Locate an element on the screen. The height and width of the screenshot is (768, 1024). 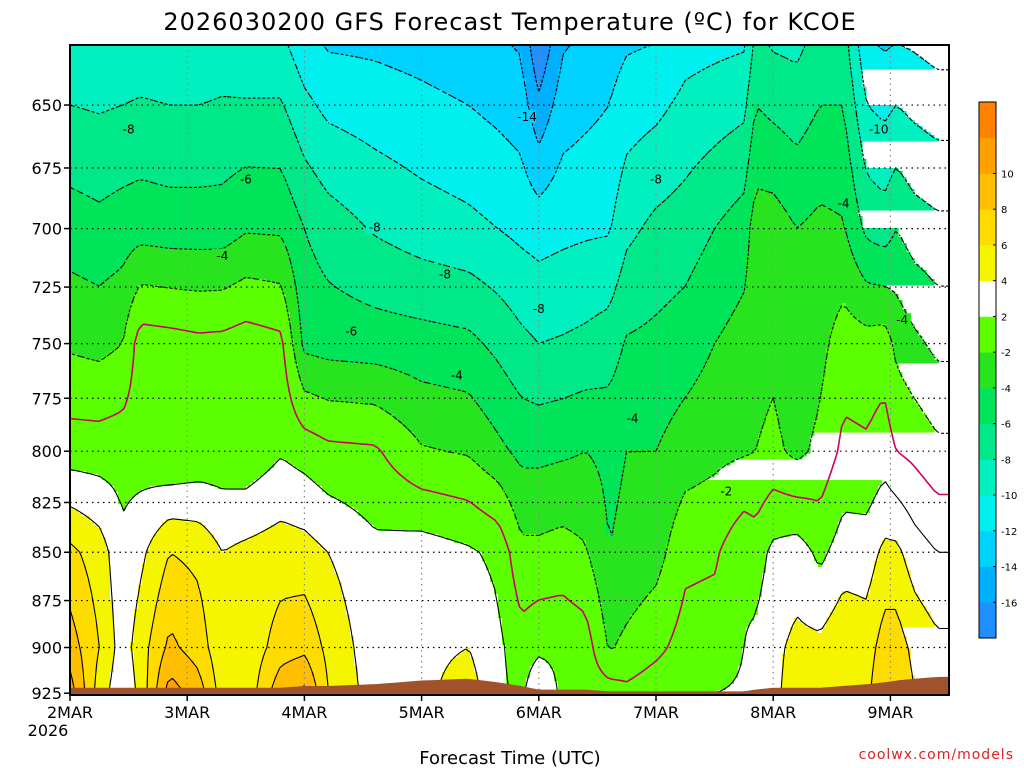
colorbar-label: 2 is located at coordinates (1004, 317).